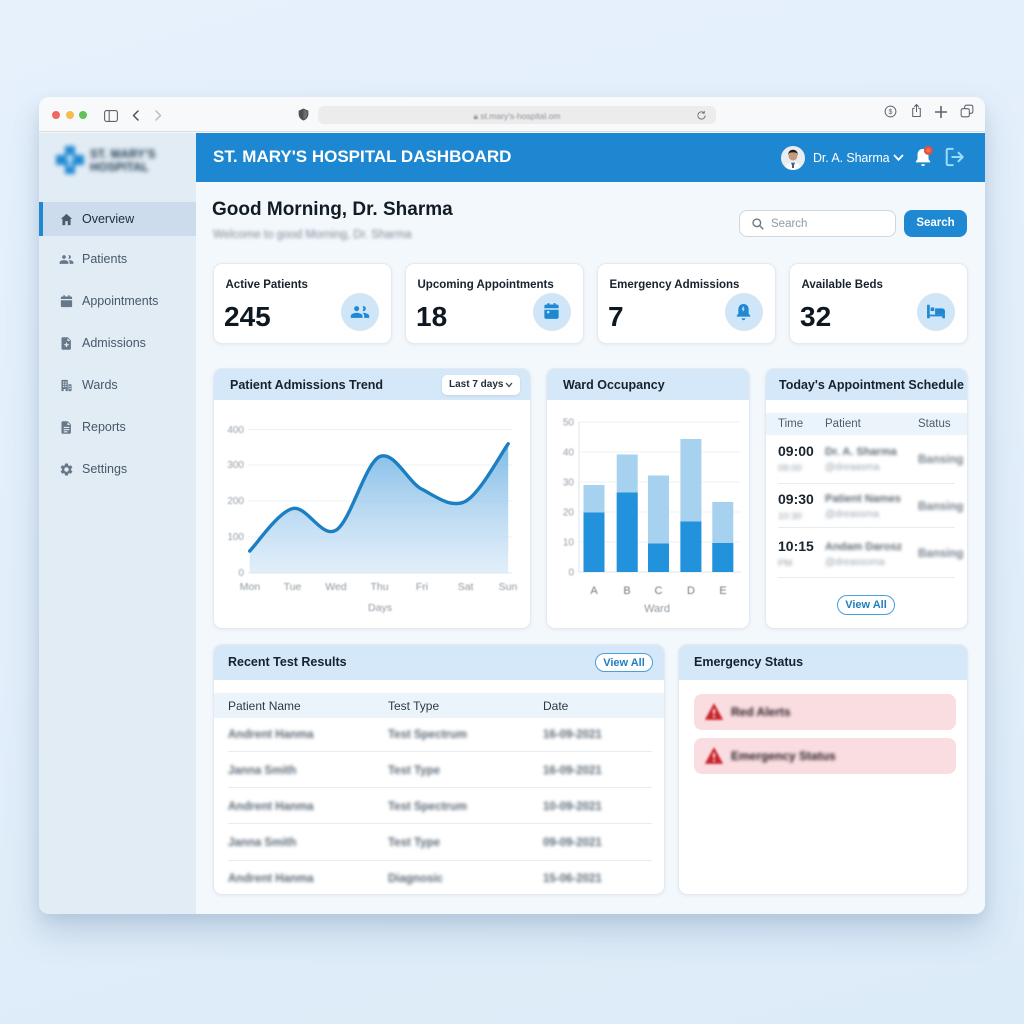 This screenshot has height=1024, width=1024. I want to click on svg-text: 40, so click(569, 453).